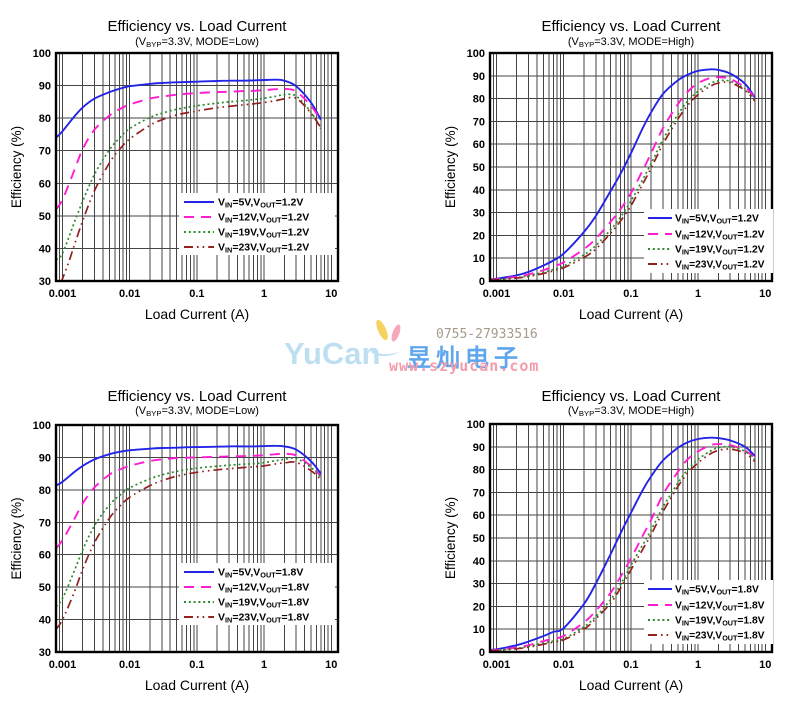  What do you see at coordinates (479, 607) in the screenshot?
I see `y-tick-label: 20` at bounding box center [479, 607].